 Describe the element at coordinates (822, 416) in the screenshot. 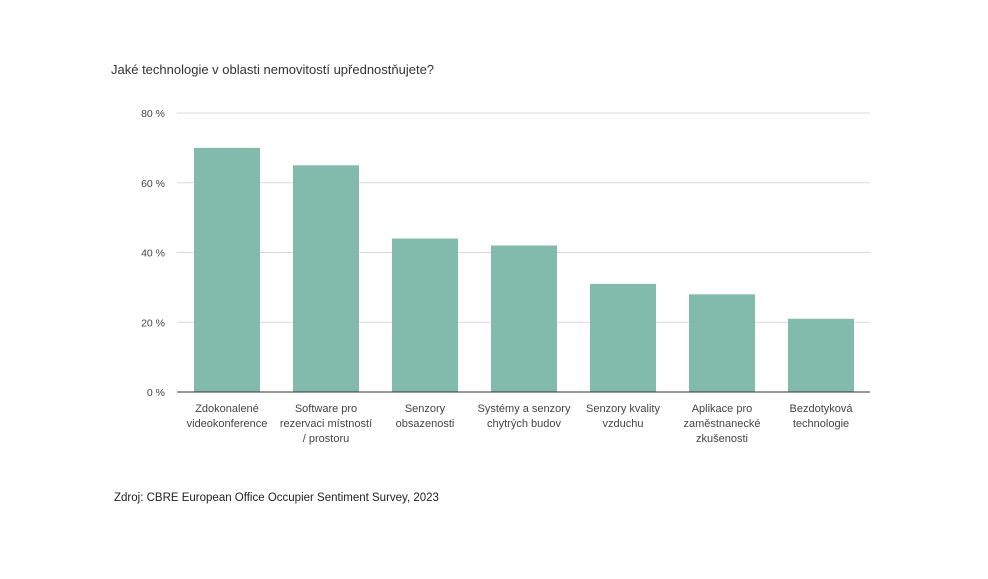

I see `category-label: Bezdotyková technologie` at that location.